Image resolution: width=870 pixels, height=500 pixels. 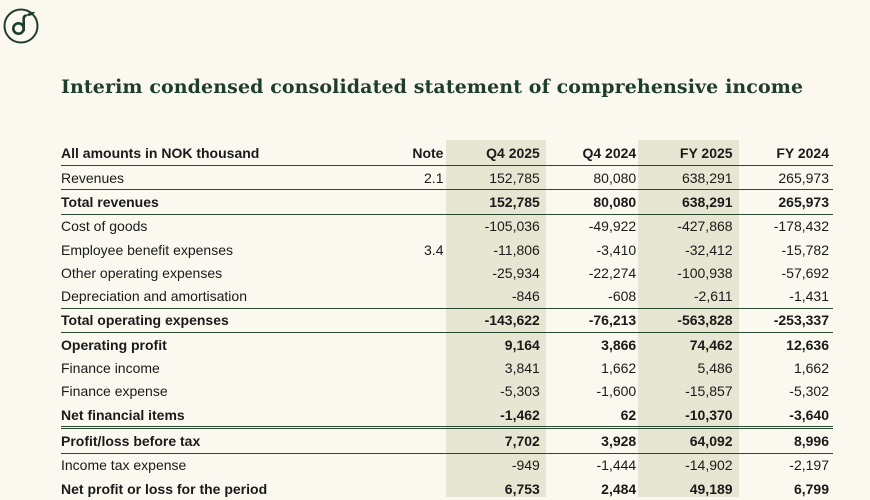 What do you see at coordinates (520, 391) in the screenshot?
I see `value-q4-2025: -5,303` at bounding box center [520, 391].